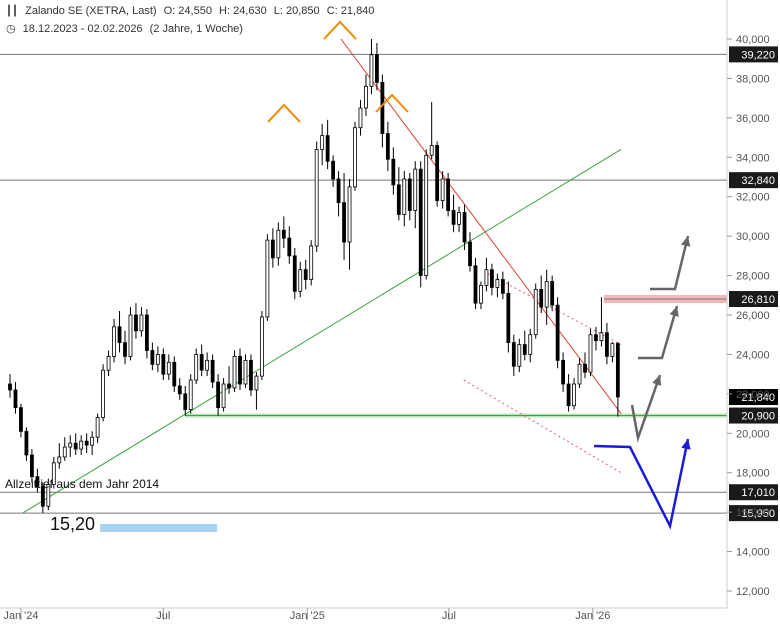 This screenshot has height=625, width=780. Describe the element at coordinates (163, 616) in the screenshot. I see `x-tick-label: Jul` at that location.